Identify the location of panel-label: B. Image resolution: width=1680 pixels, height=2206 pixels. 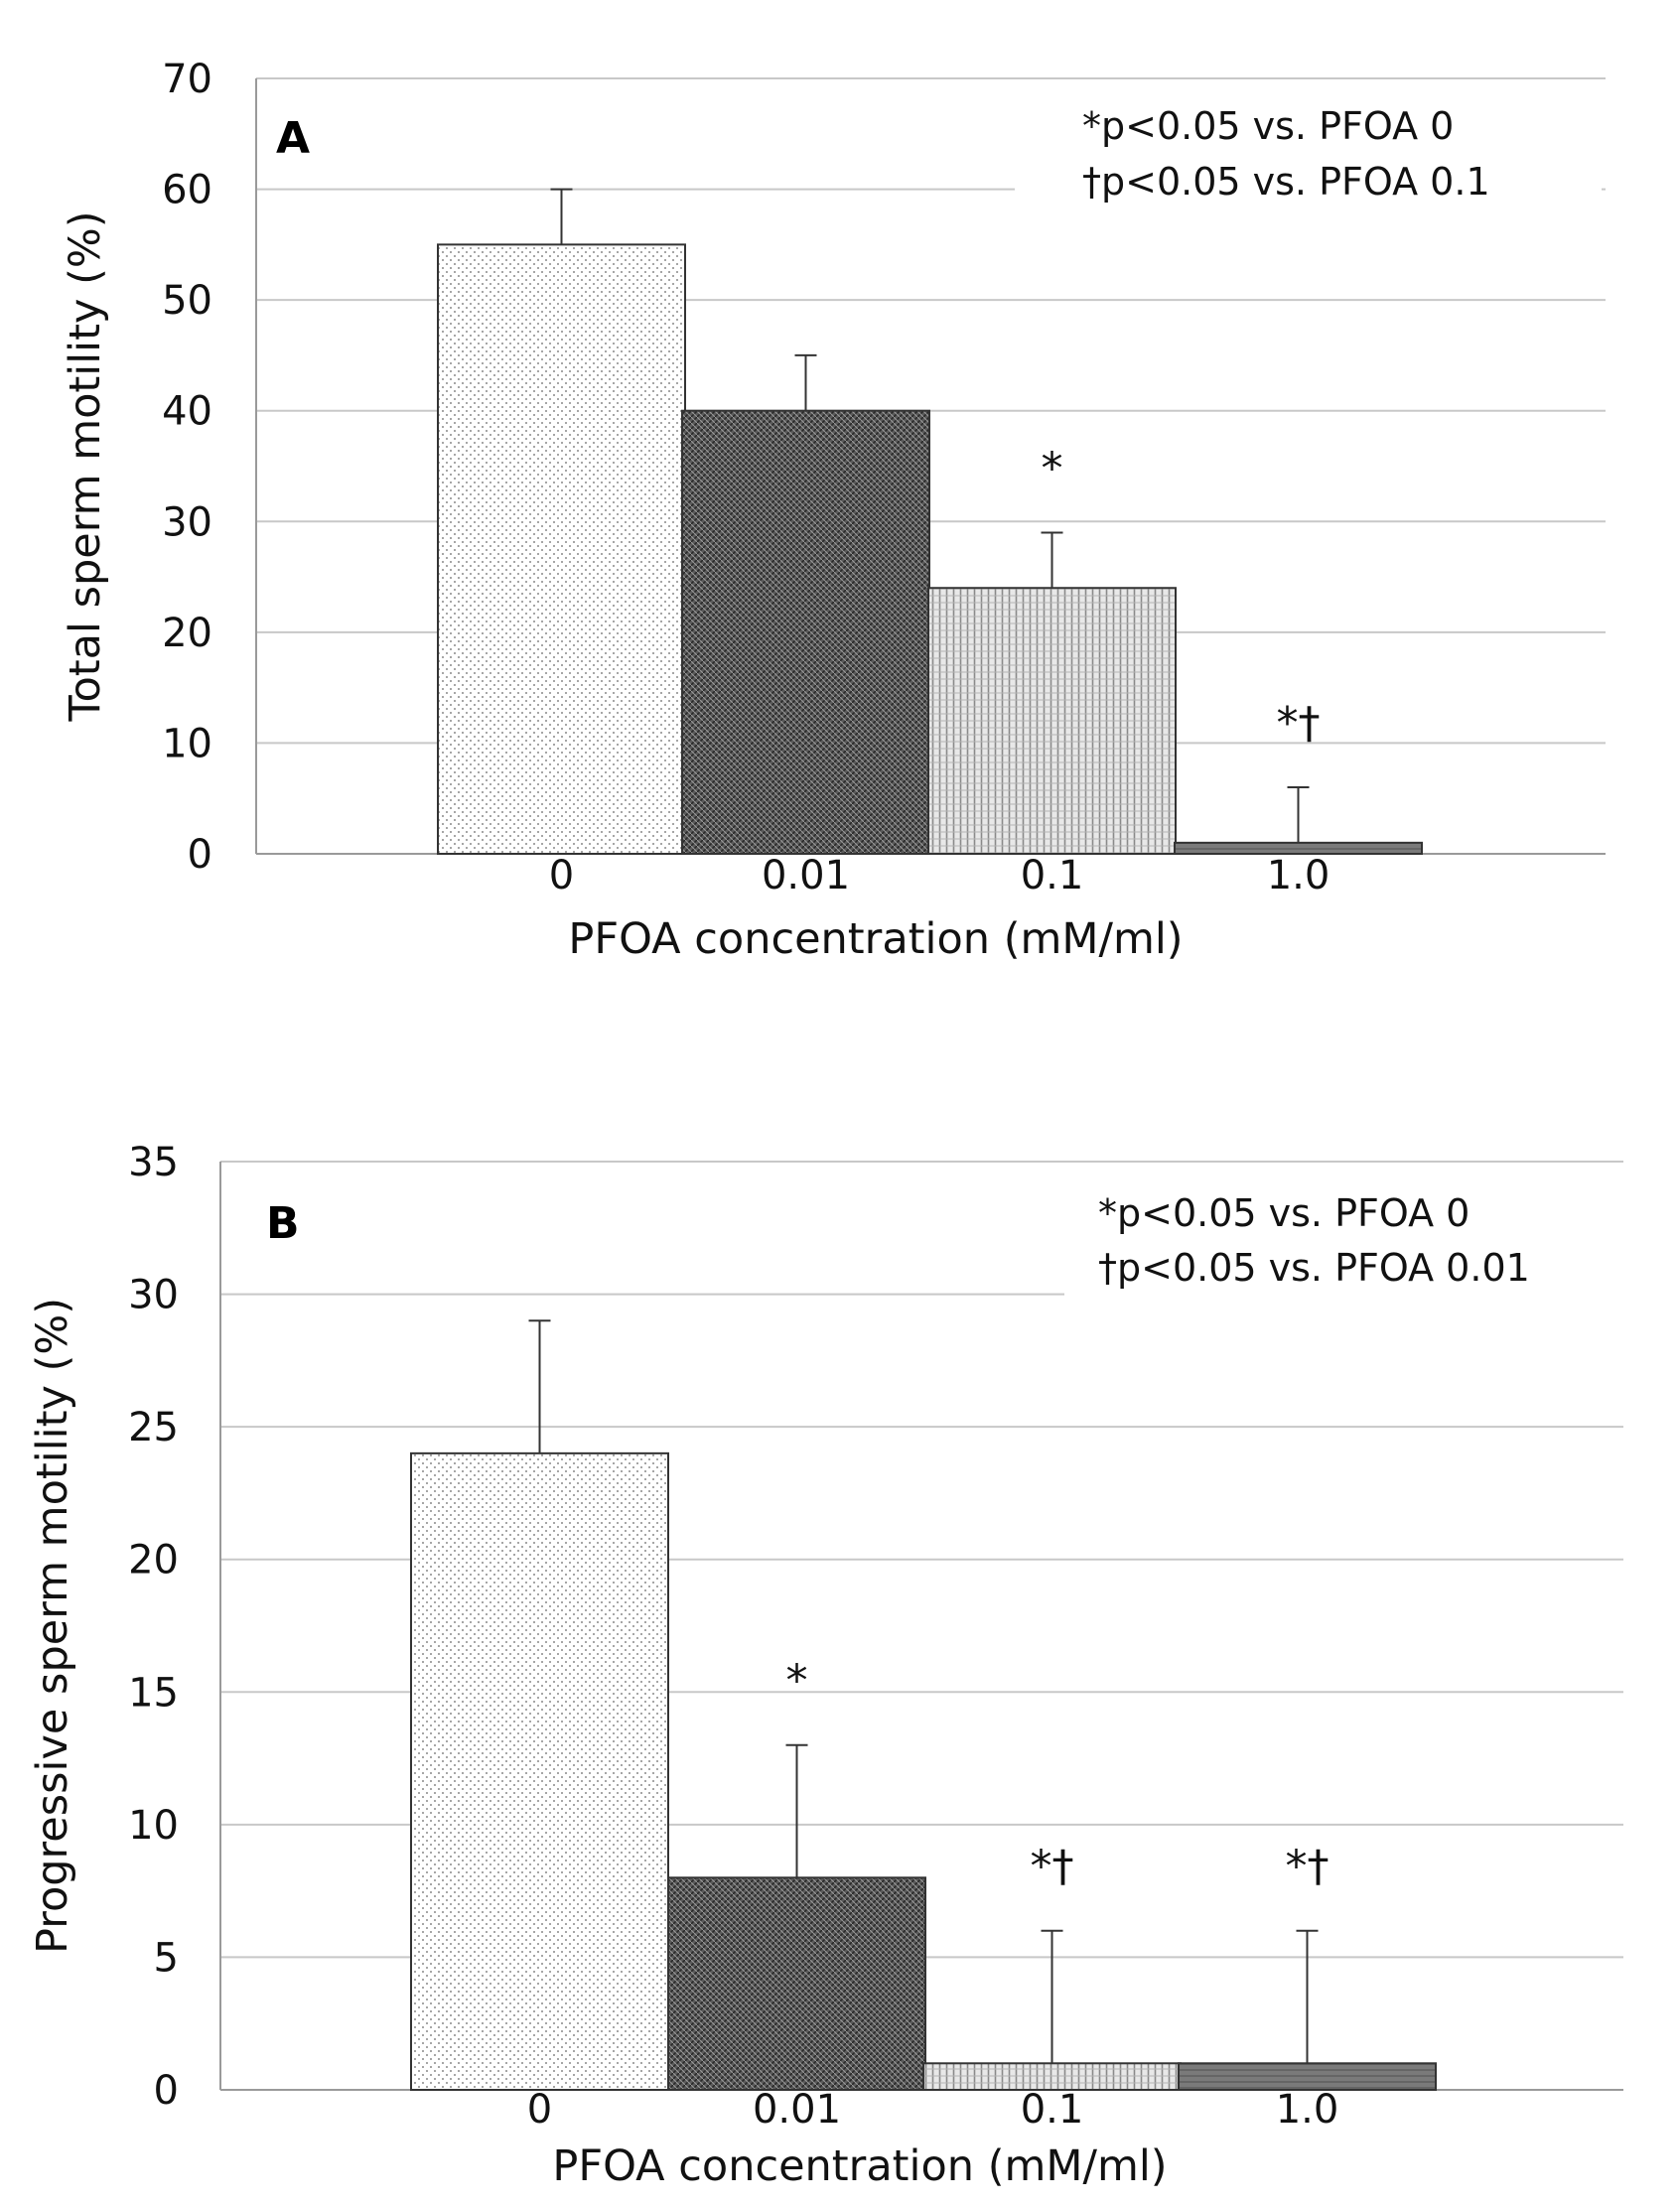
(283, 1223).